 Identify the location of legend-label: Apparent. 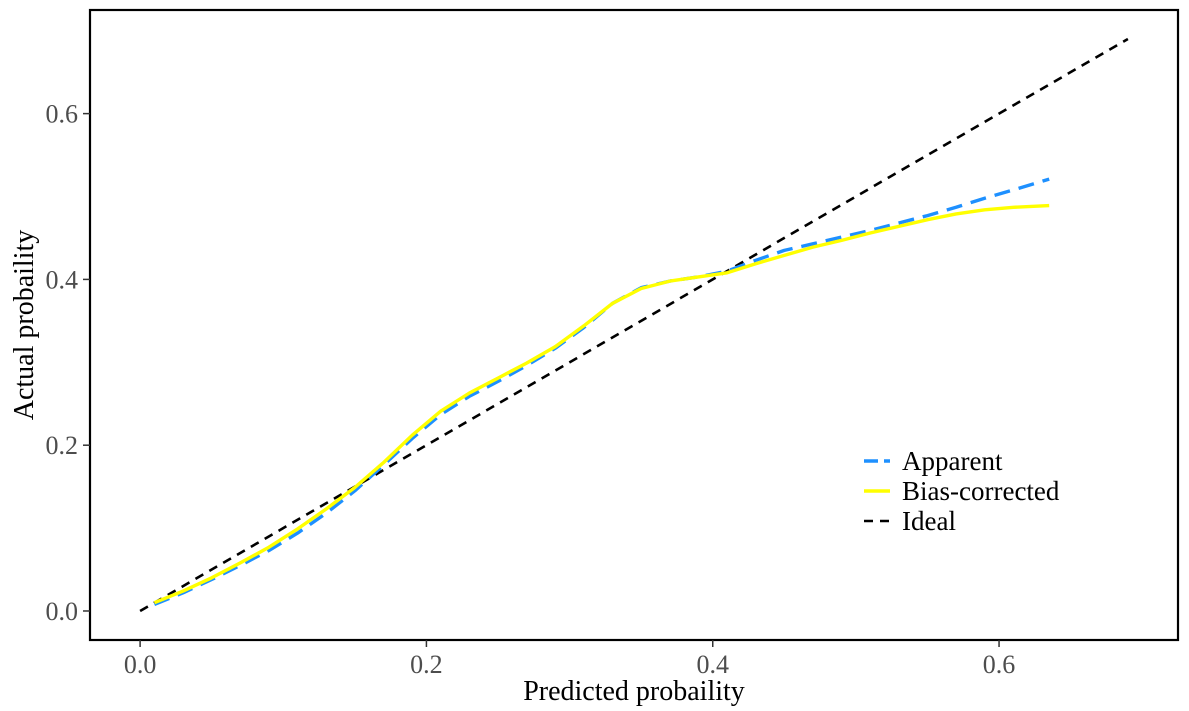
(952, 461).